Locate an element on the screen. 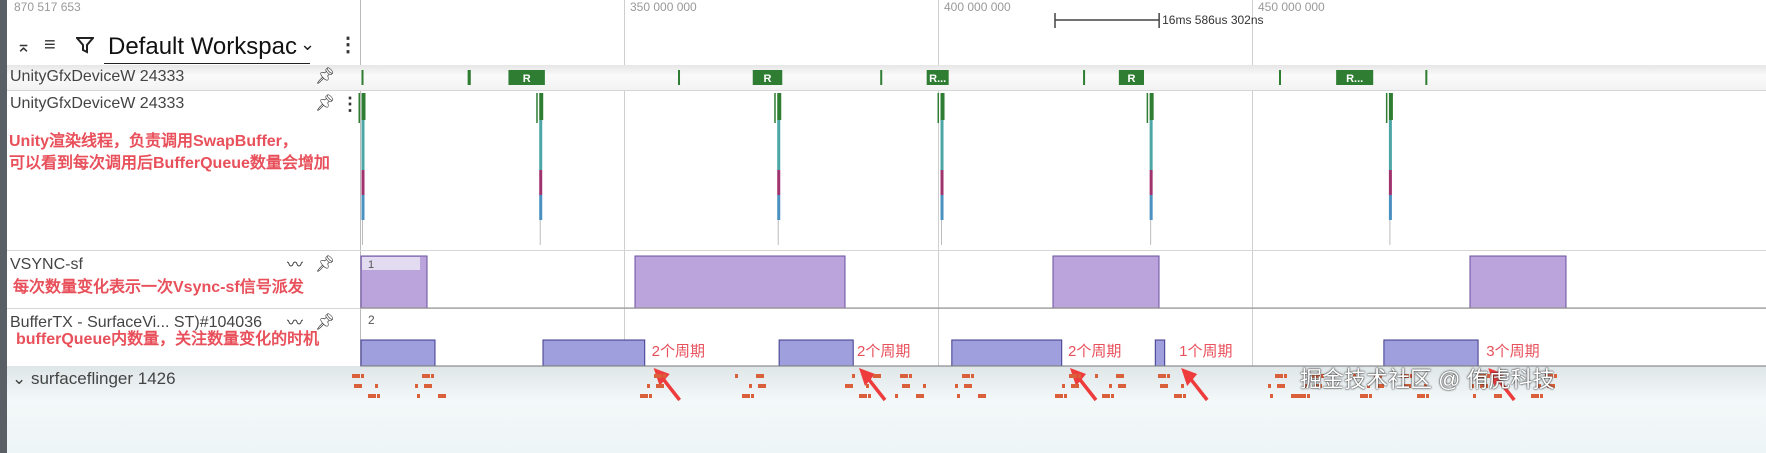  time-tick-label: 350 000 000 is located at coordinates (663, 7).